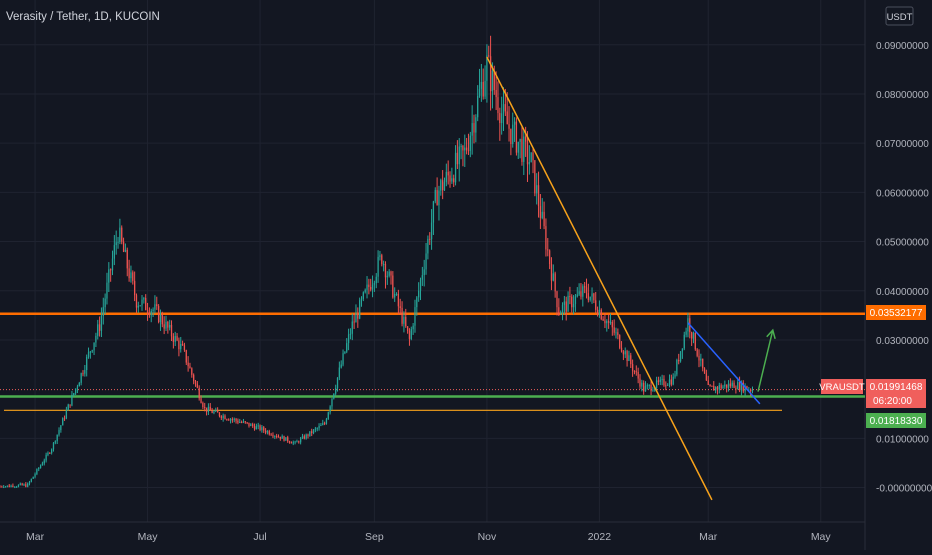  I want to click on x-tick-label: Nov, so click(487, 537).